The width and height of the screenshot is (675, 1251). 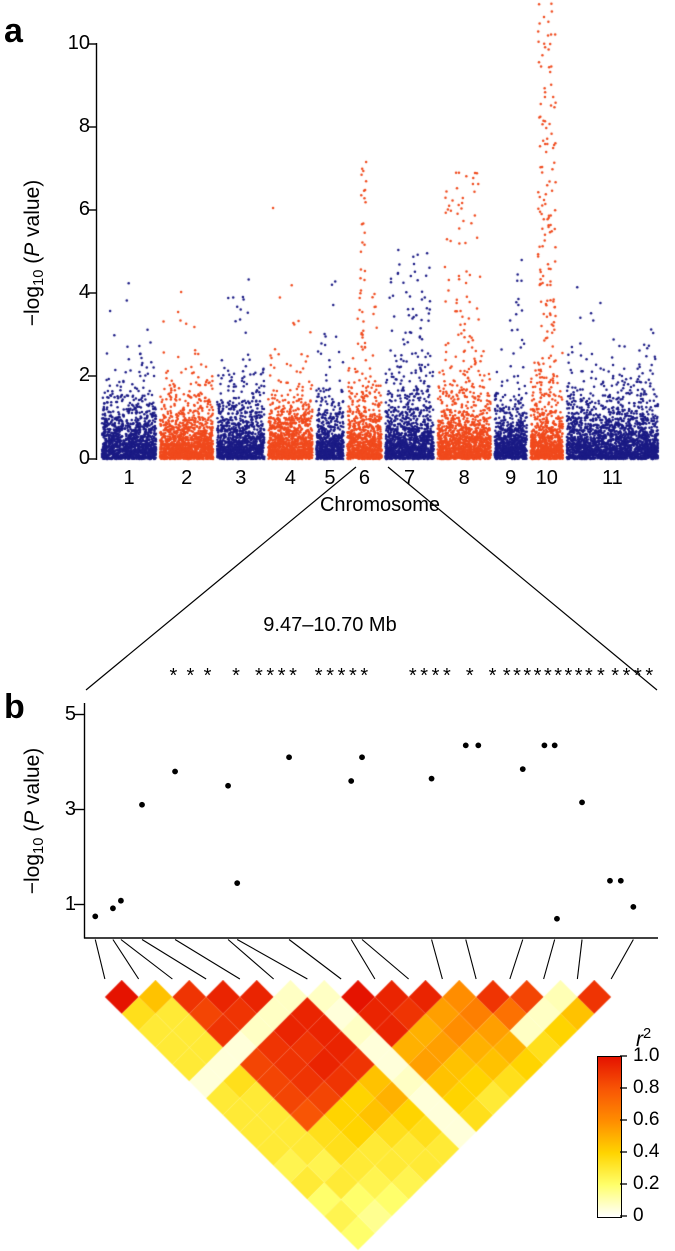 I want to click on panel-b-y-tick-label: 3, so click(x=70, y=808).